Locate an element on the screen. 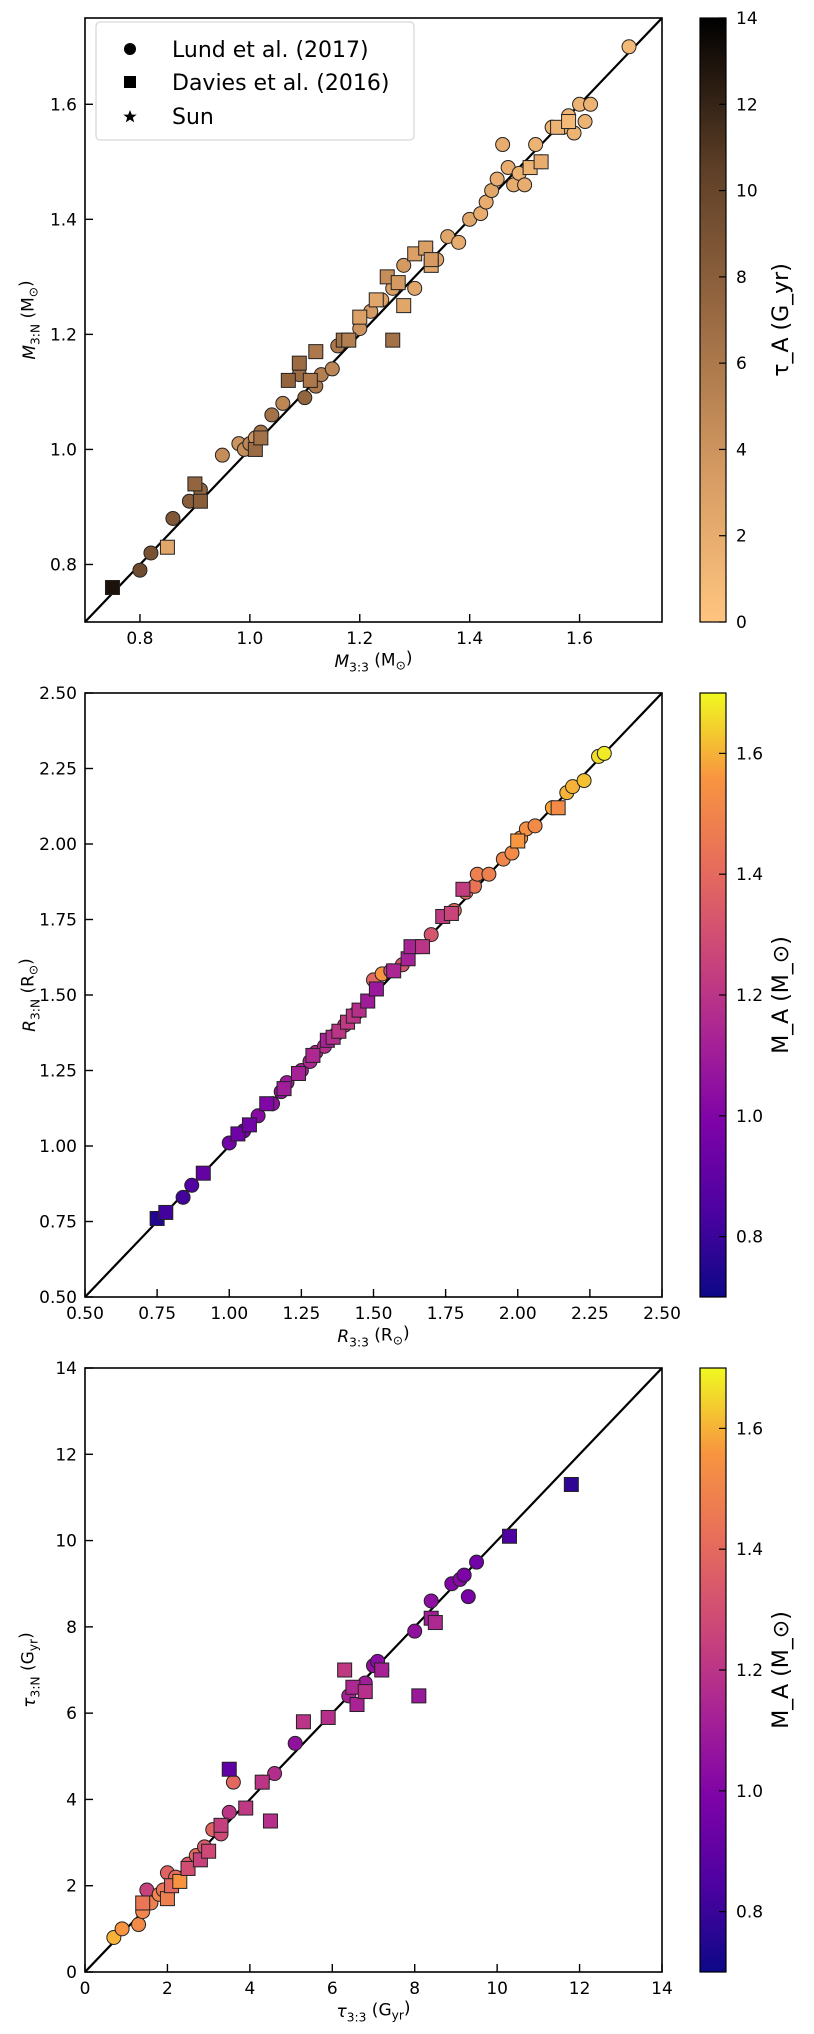 The height and width of the screenshot is (2034, 814). legend-label-sun: Sun is located at coordinates (193, 117).